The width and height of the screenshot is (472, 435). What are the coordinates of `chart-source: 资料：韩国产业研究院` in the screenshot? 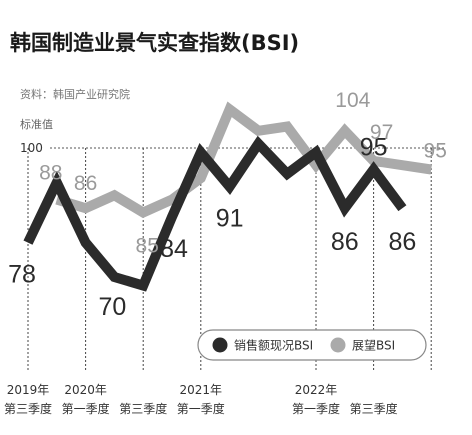 It's located at (75, 94).